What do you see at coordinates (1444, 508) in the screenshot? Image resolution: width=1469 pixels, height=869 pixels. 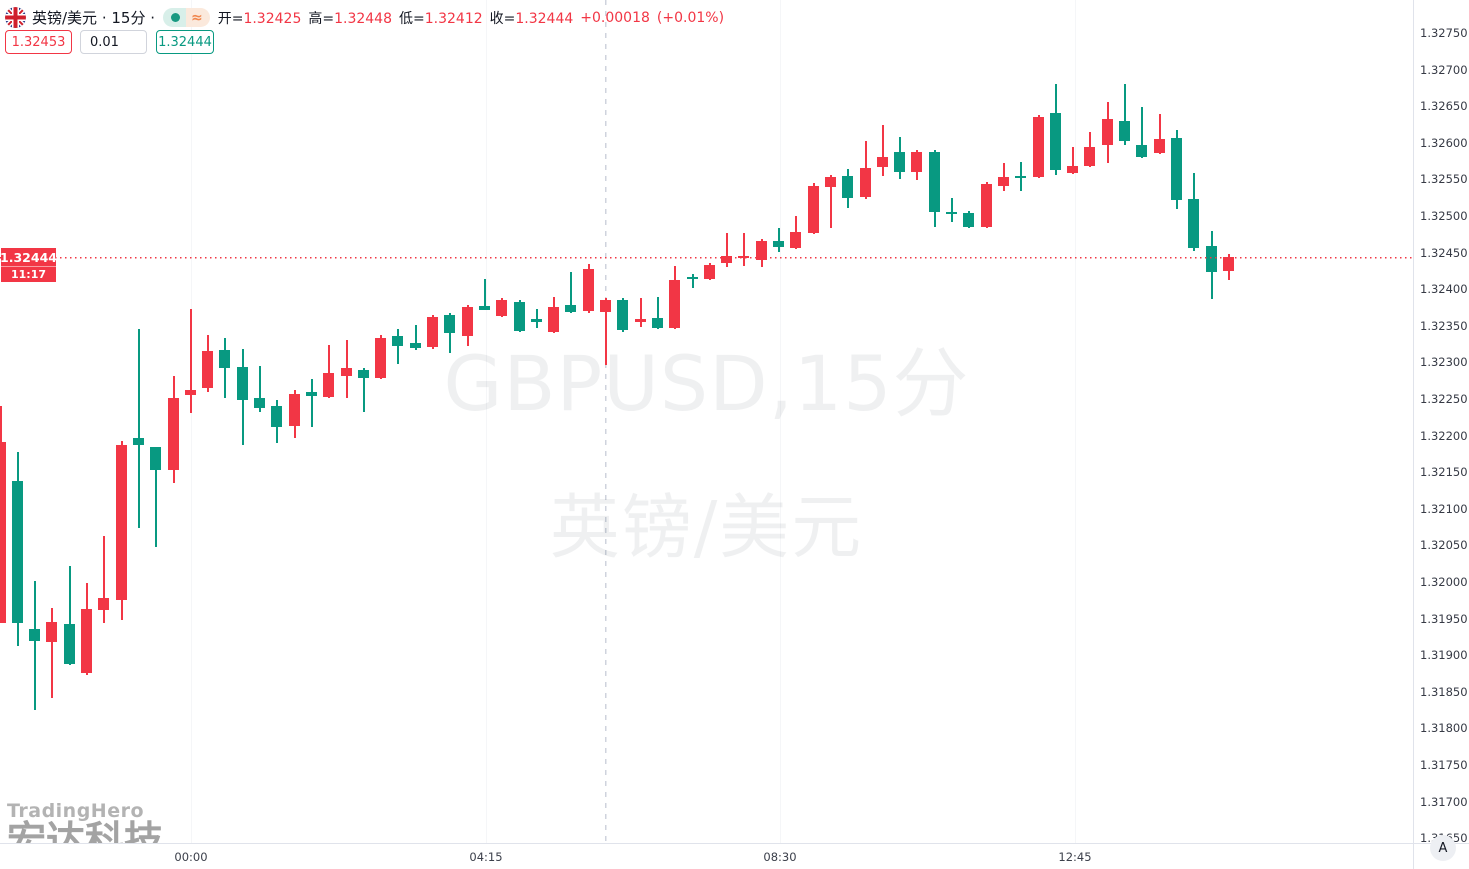 I see `price-axis-label: 1.32100` at bounding box center [1444, 508].